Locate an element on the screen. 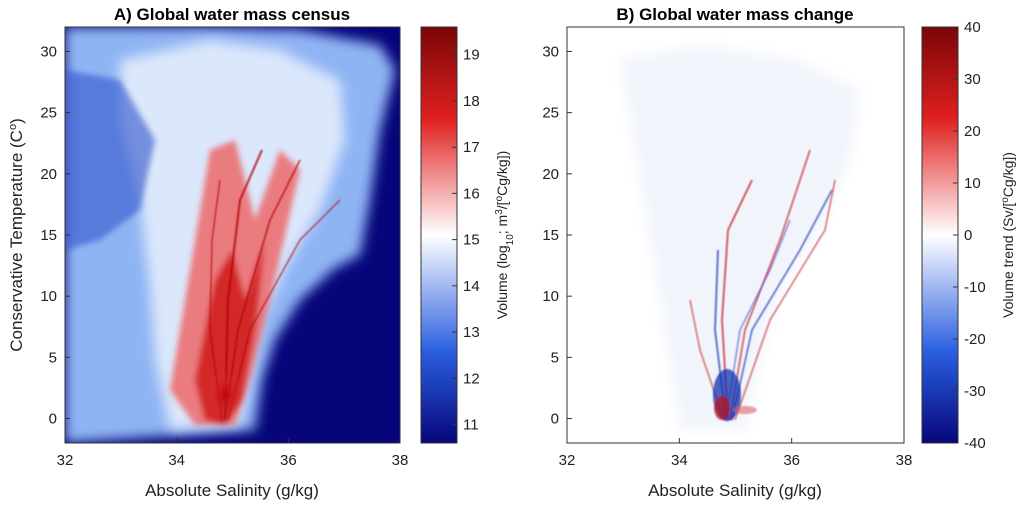 The height and width of the screenshot is (505, 1024). panel-b-colorbar-label: Volume trend (Sv/[oCg/kg]) is located at coordinates (1008, 235).